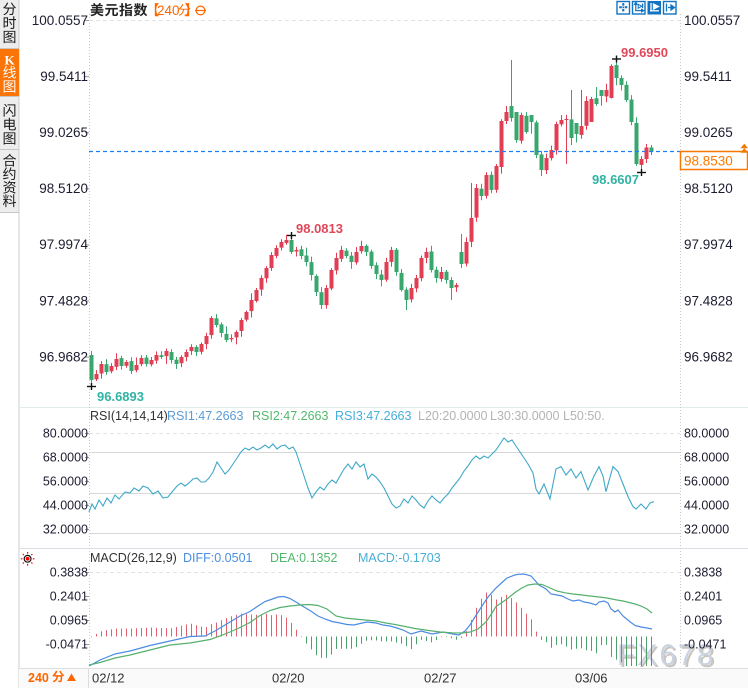 This screenshot has height=688, width=748. What do you see at coordinates (129, 416) in the screenshot?
I see `svg-text: RSI(14,14,14)` at bounding box center [129, 416].